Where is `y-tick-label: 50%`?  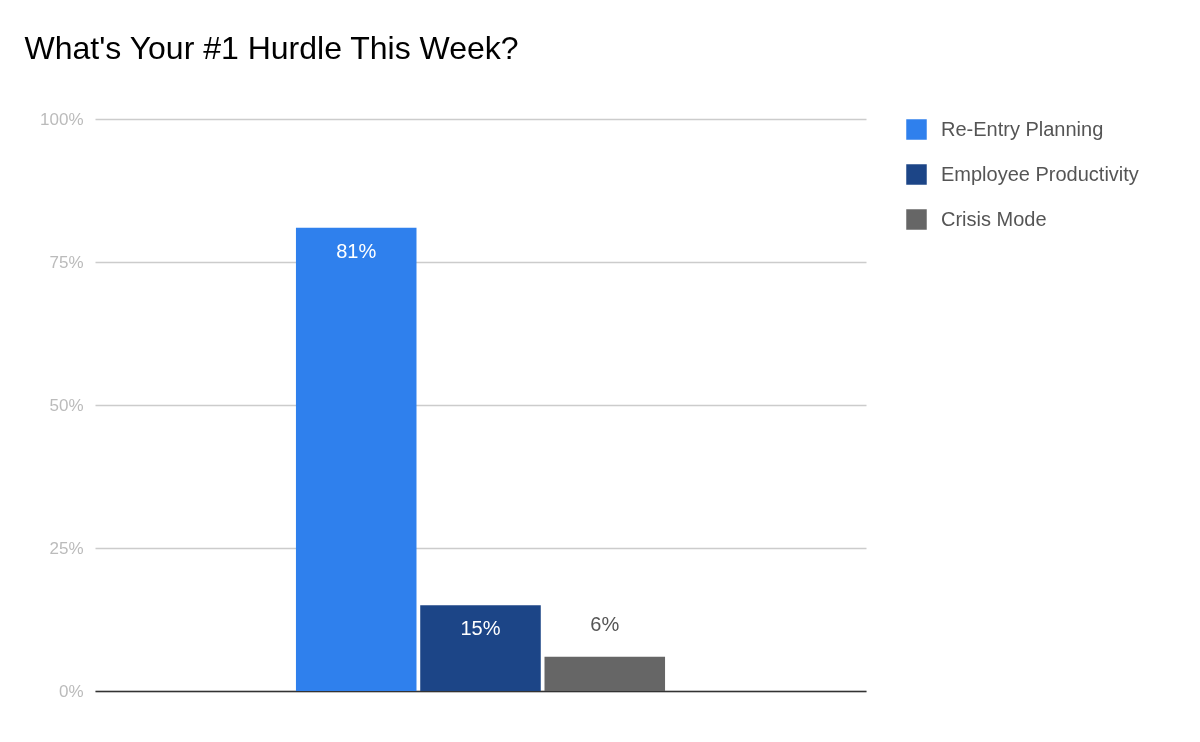
y-tick-label: 50% is located at coordinates (66, 405).